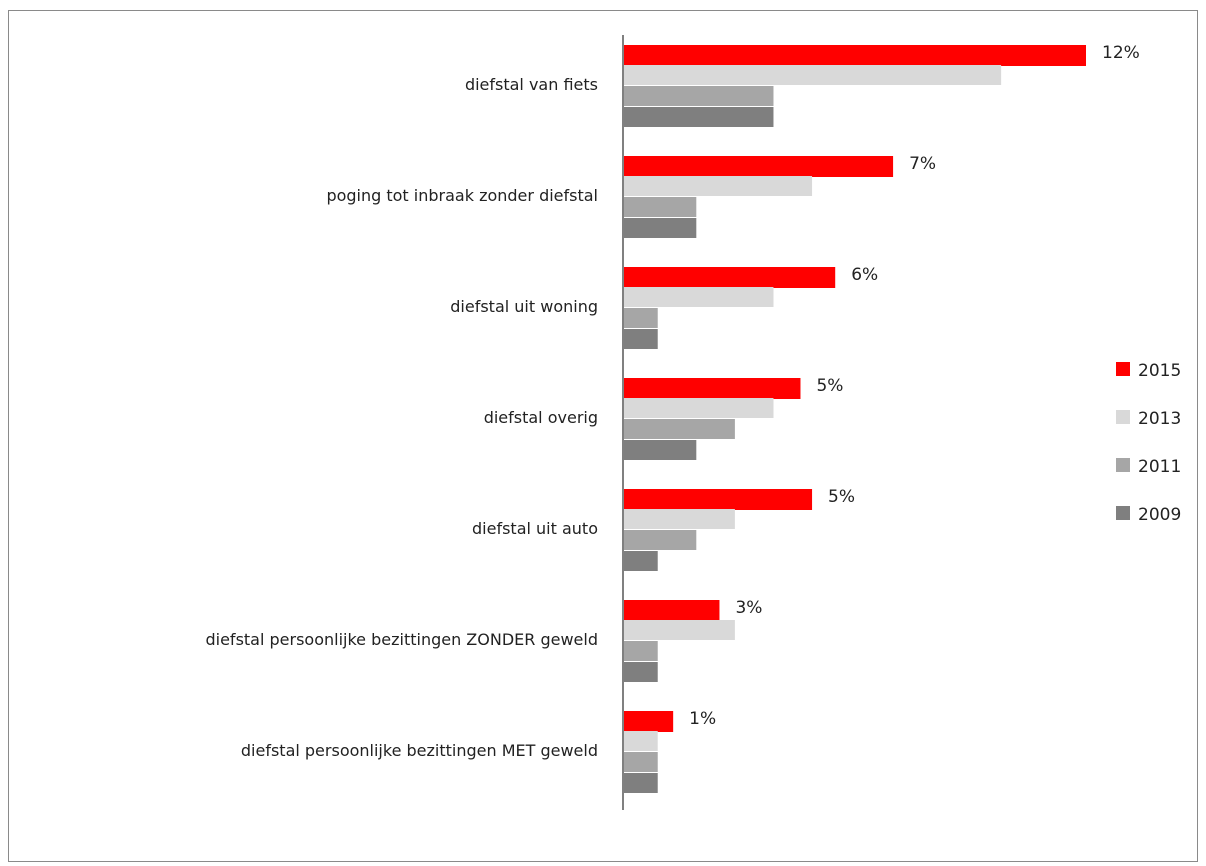 This screenshot has width=1206, height=866. Describe the element at coordinates (1123, 369) in the screenshot. I see `legend-swatch-2015` at that location.